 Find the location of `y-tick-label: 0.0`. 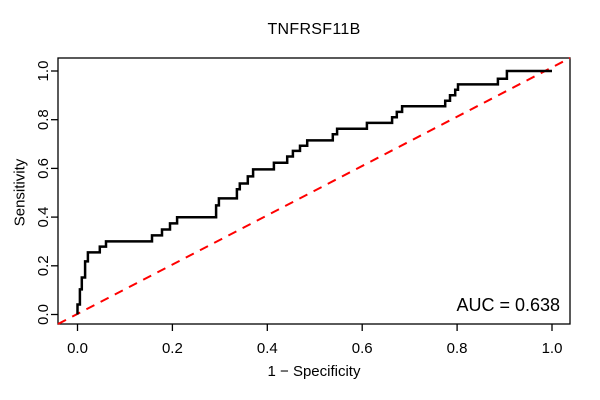

y-tick-label: 0.0 is located at coordinates (43, 314).